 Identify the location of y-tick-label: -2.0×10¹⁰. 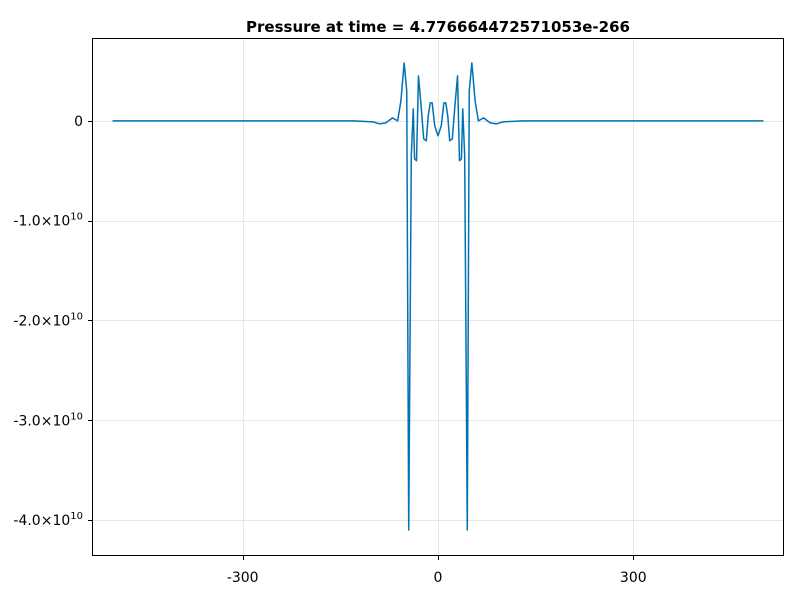
(48, 320).